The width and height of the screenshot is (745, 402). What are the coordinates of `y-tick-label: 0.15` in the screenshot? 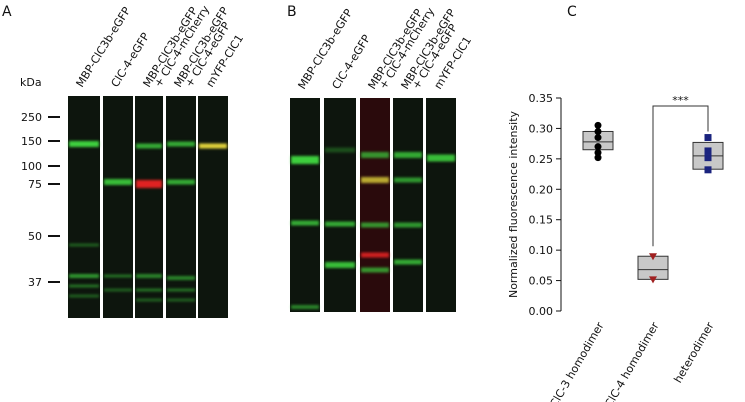 It's located at (541, 220).